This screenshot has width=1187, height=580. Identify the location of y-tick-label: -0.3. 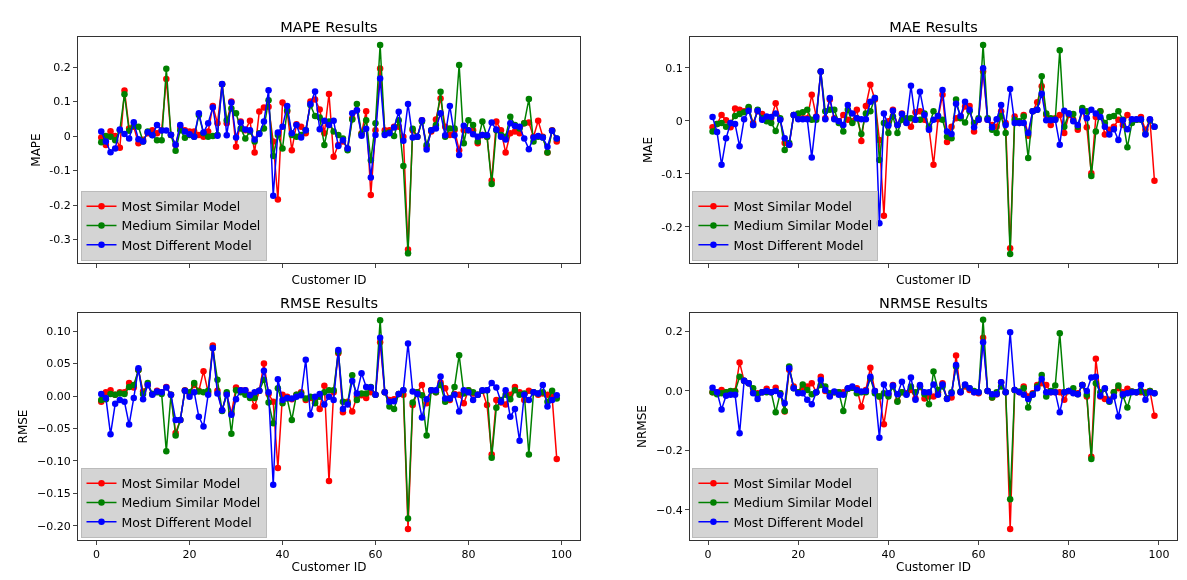
(60, 240).